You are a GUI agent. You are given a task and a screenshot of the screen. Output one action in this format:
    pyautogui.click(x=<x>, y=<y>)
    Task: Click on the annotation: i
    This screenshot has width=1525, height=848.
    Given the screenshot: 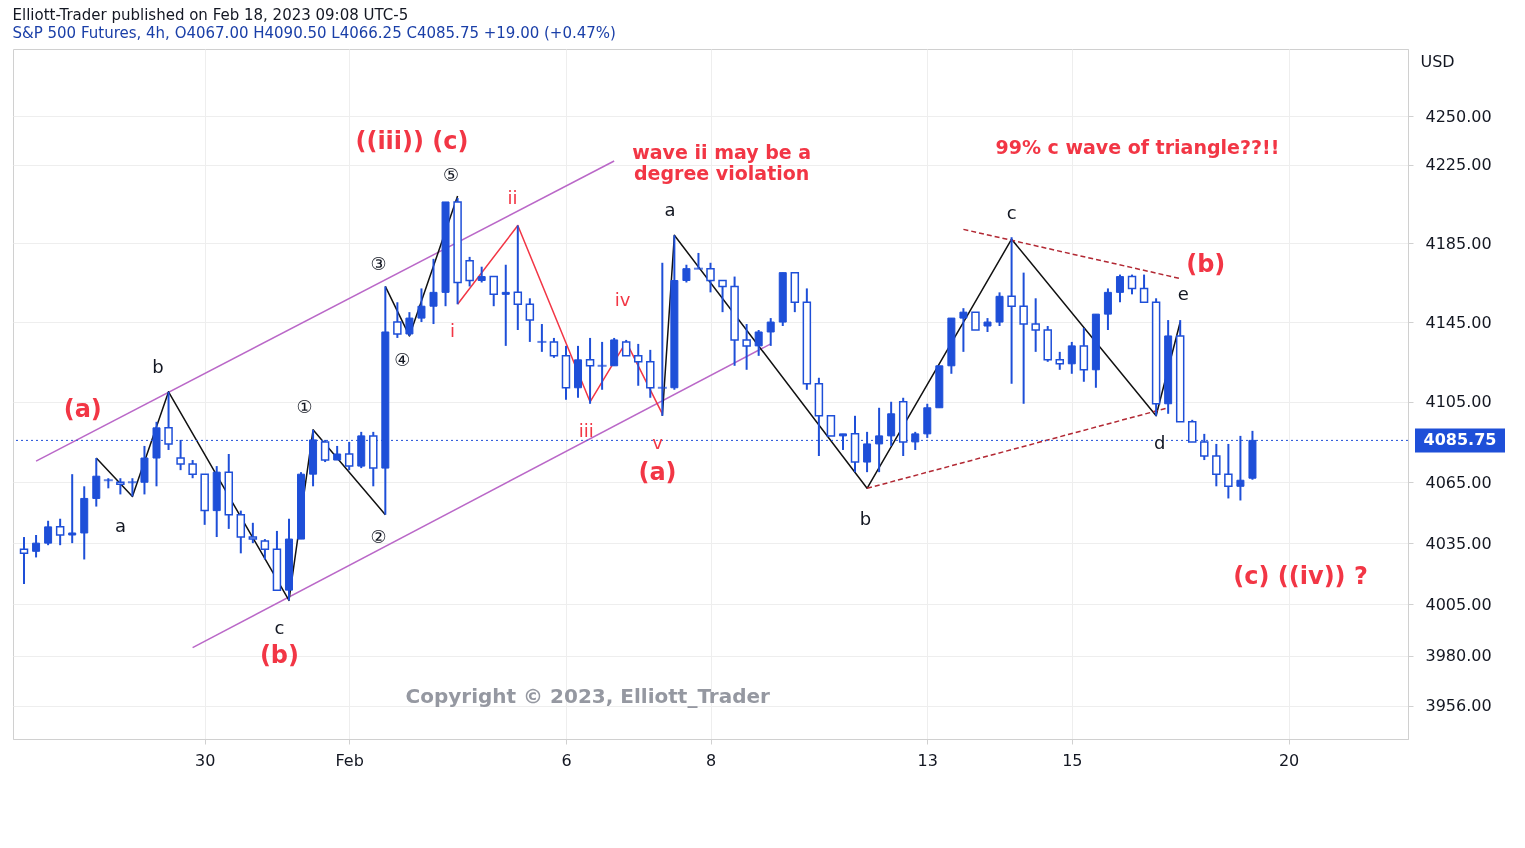 What is the action you would take?
    pyautogui.click(x=452, y=330)
    